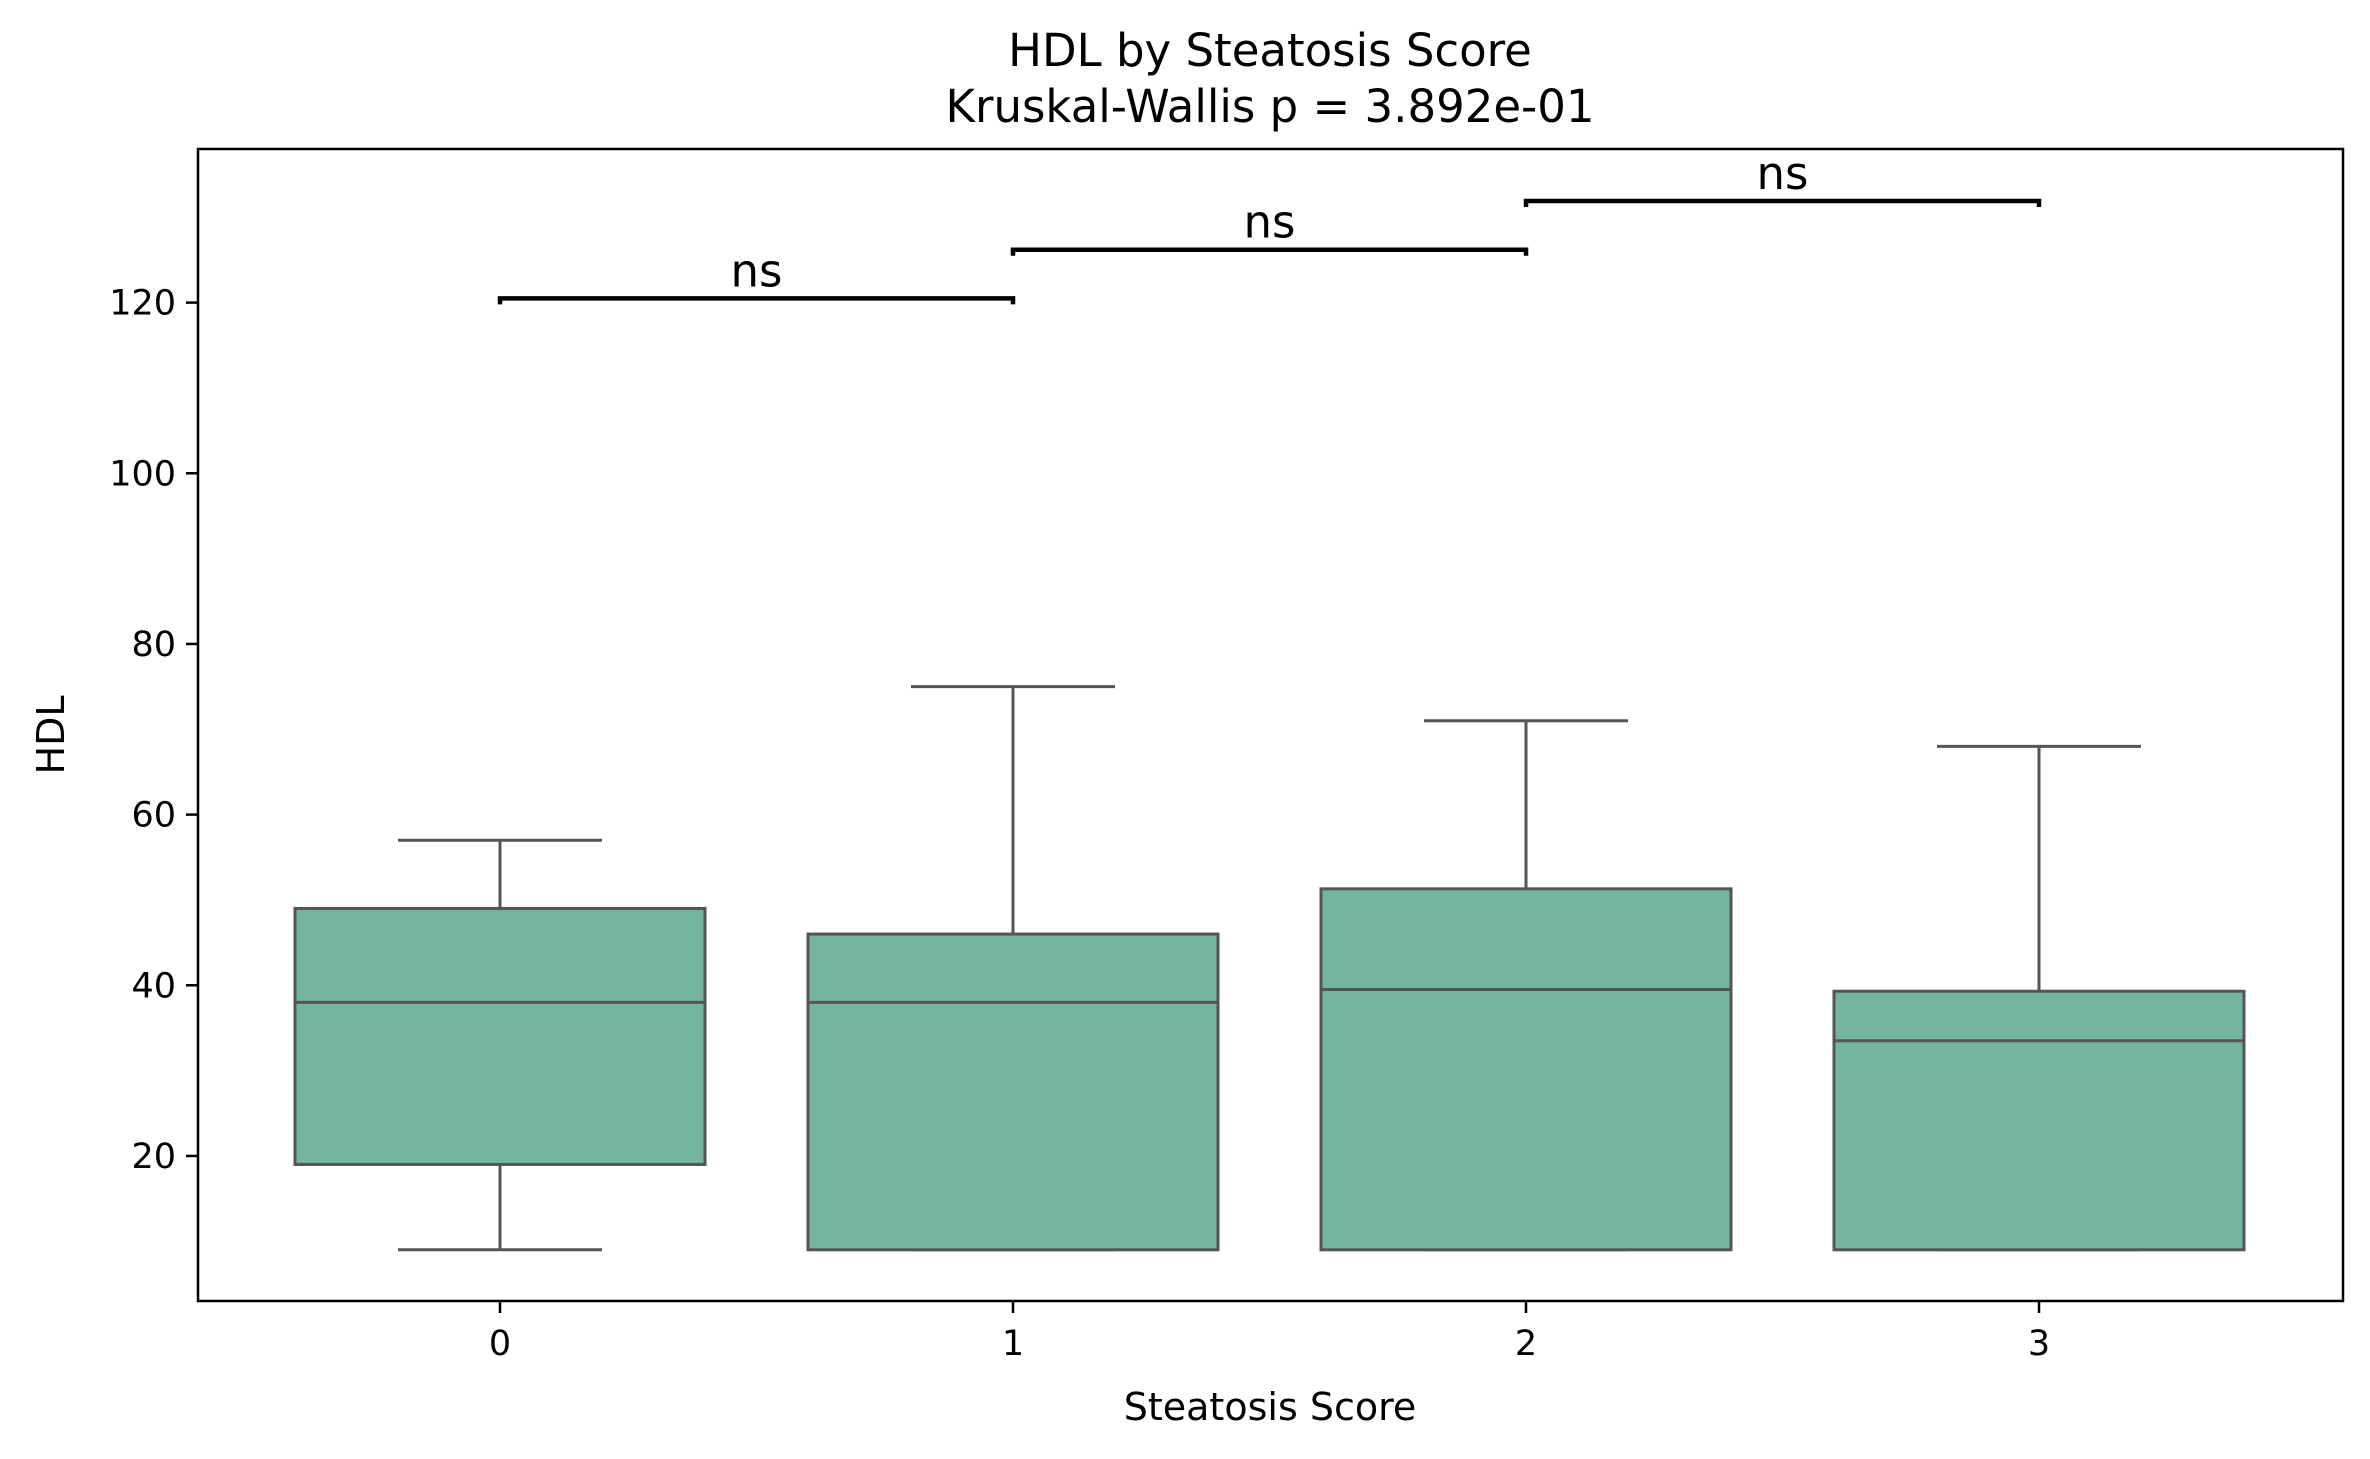 This screenshot has width=2370, height=1459. Describe the element at coordinates (1270, 1407) in the screenshot. I see `x-axis-label: Steatosis Score` at that location.